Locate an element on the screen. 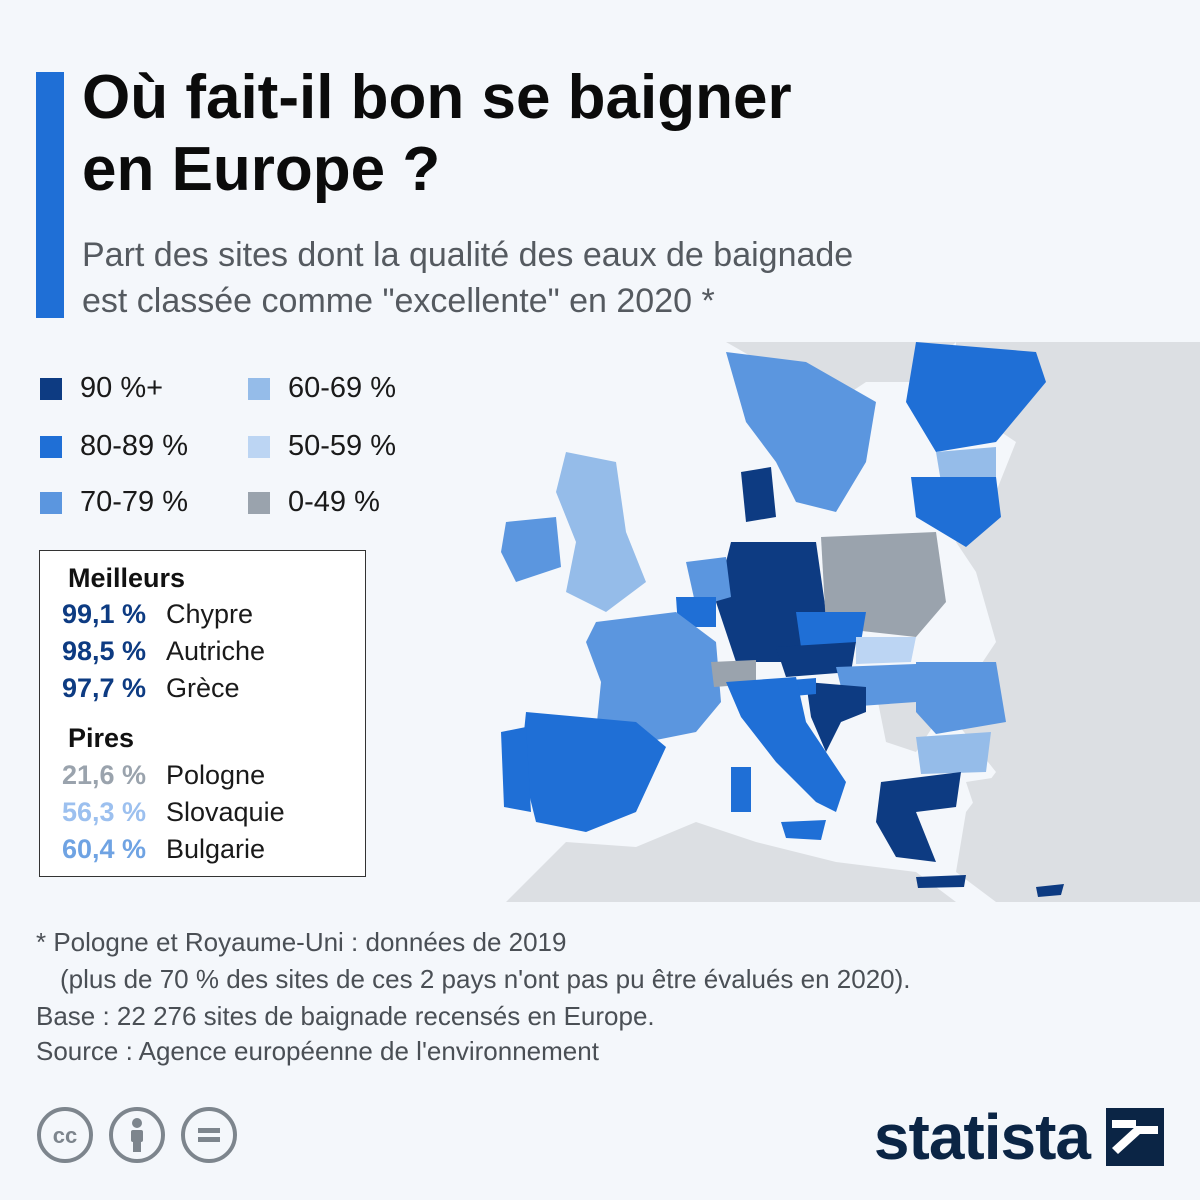  page-title: Où fait-il bon se baigner en Europe ? is located at coordinates (582, 134).